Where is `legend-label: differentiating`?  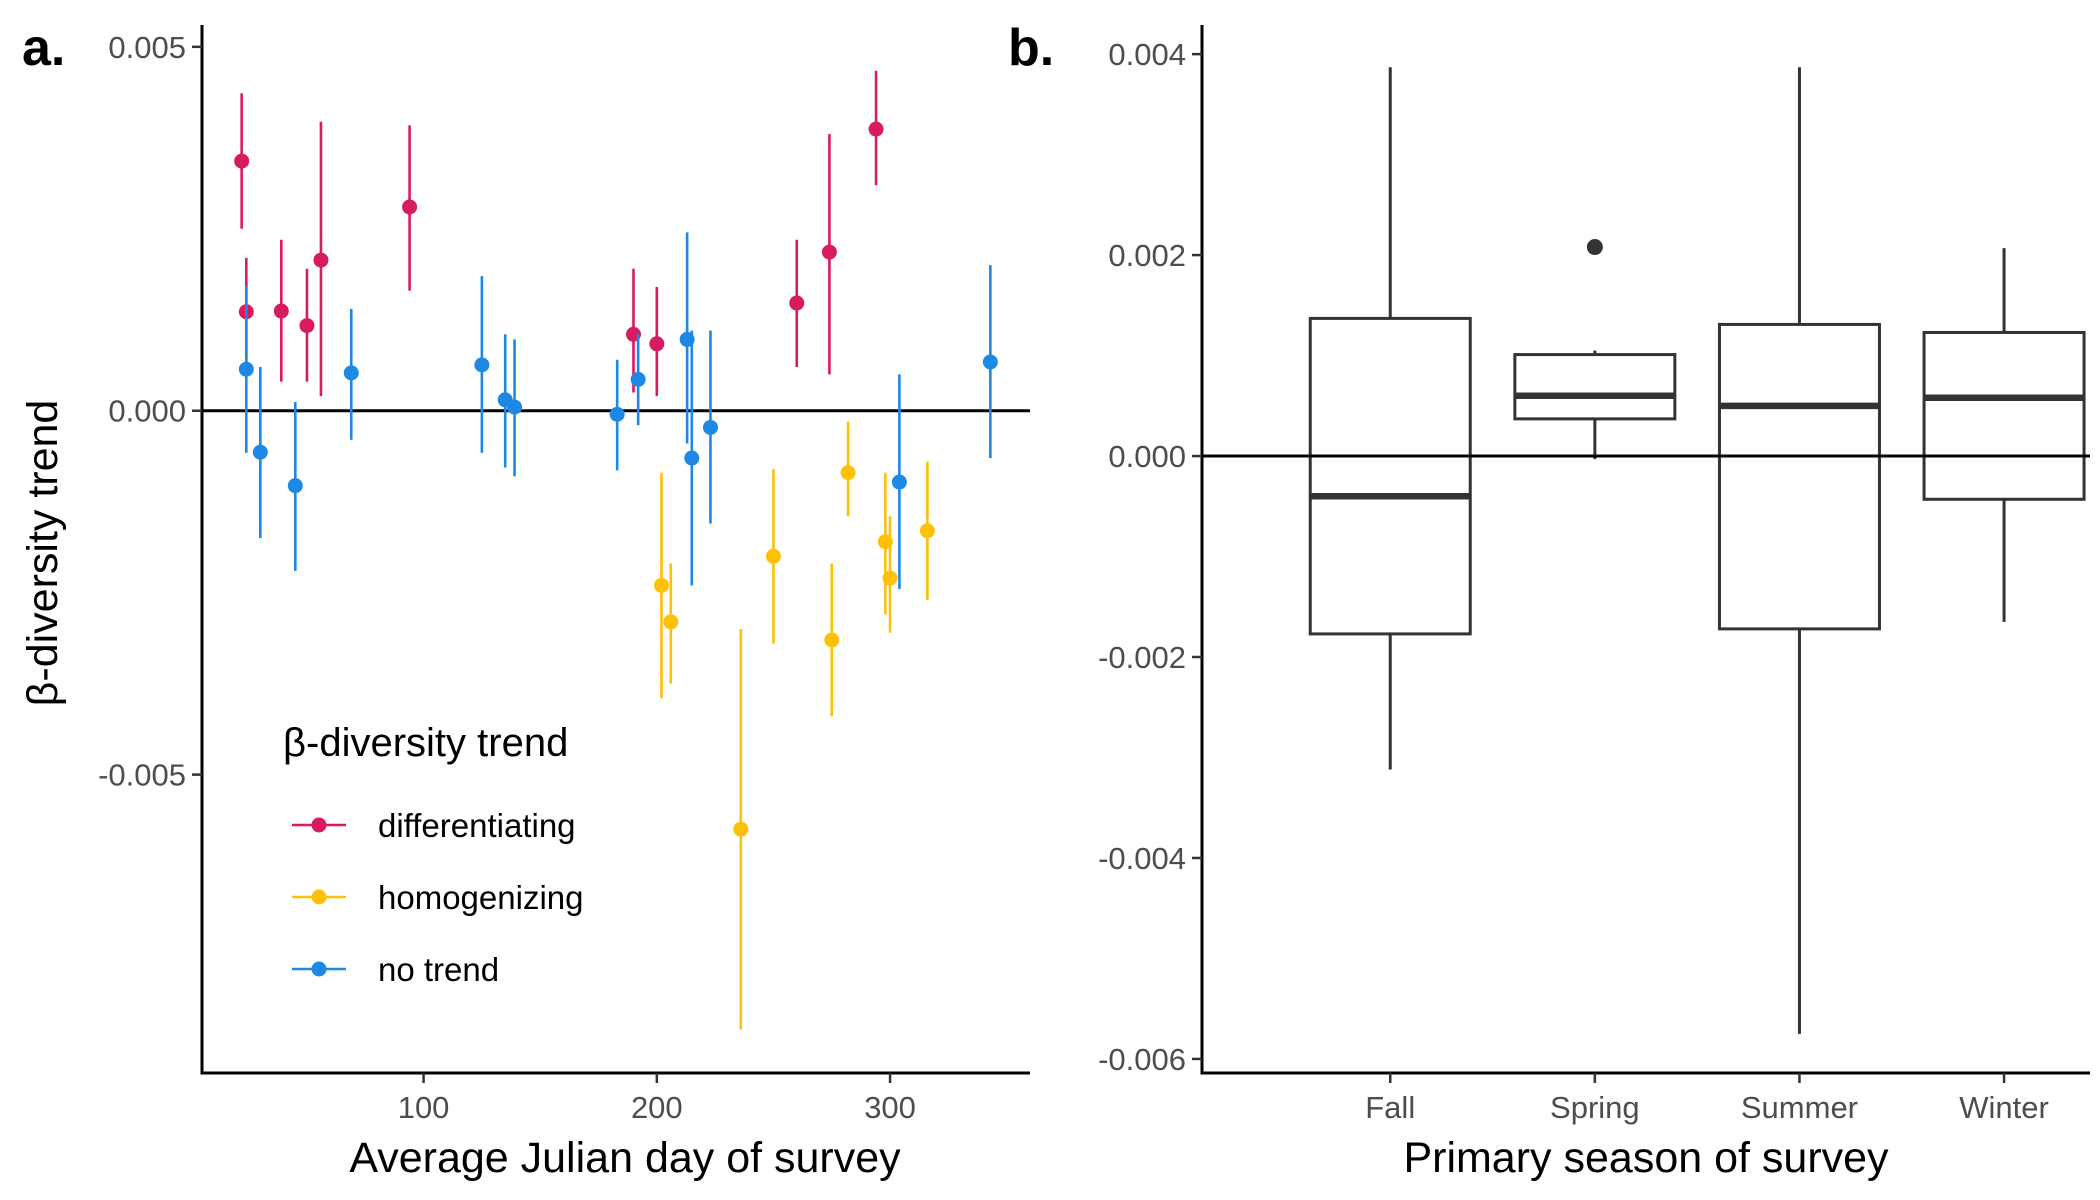
legend-label: differentiating is located at coordinates (477, 825).